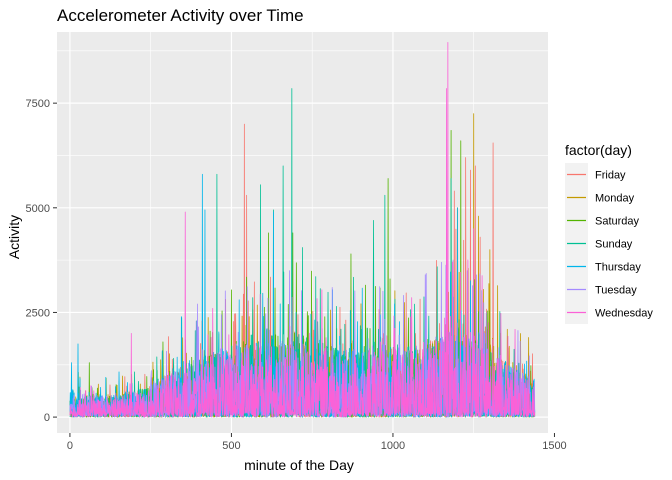 The height and width of the screenshot is (480, 672). Describe the element at coordinates (70, 446) in the screenshot. I see `x-tick-label: 0` at that location.